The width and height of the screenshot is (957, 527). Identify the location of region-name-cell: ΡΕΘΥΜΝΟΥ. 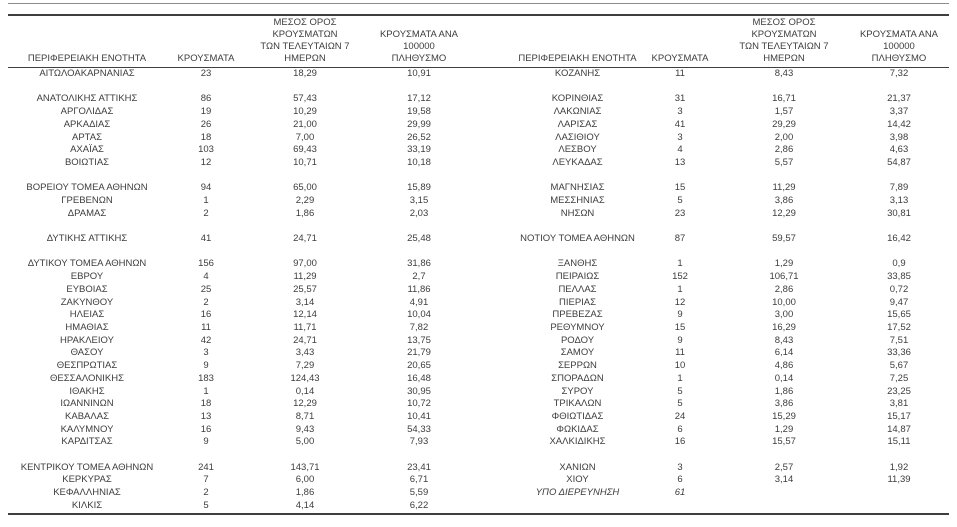
(577, 327).